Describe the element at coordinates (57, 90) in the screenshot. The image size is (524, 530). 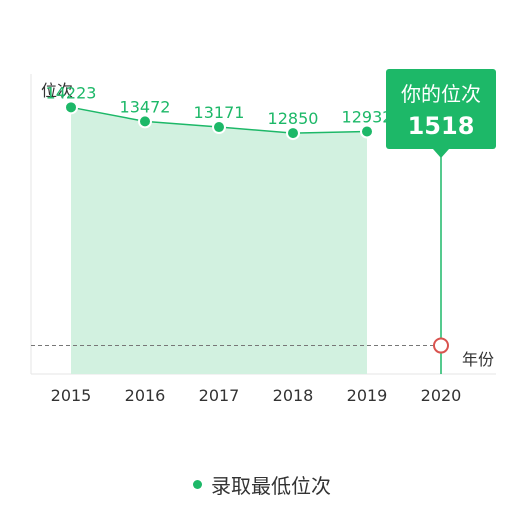
I see `y-axis-label: 位次` at that location.